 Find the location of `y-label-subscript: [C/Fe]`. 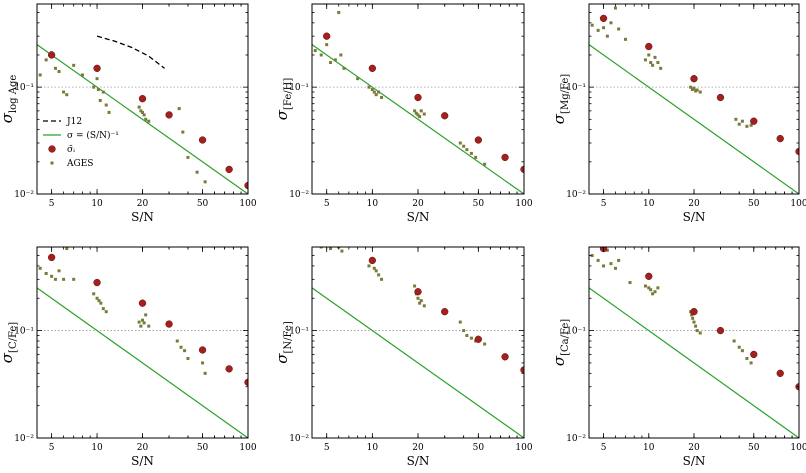

y-label-subscript: [C/Fe] is located at coordinates (13, 337).